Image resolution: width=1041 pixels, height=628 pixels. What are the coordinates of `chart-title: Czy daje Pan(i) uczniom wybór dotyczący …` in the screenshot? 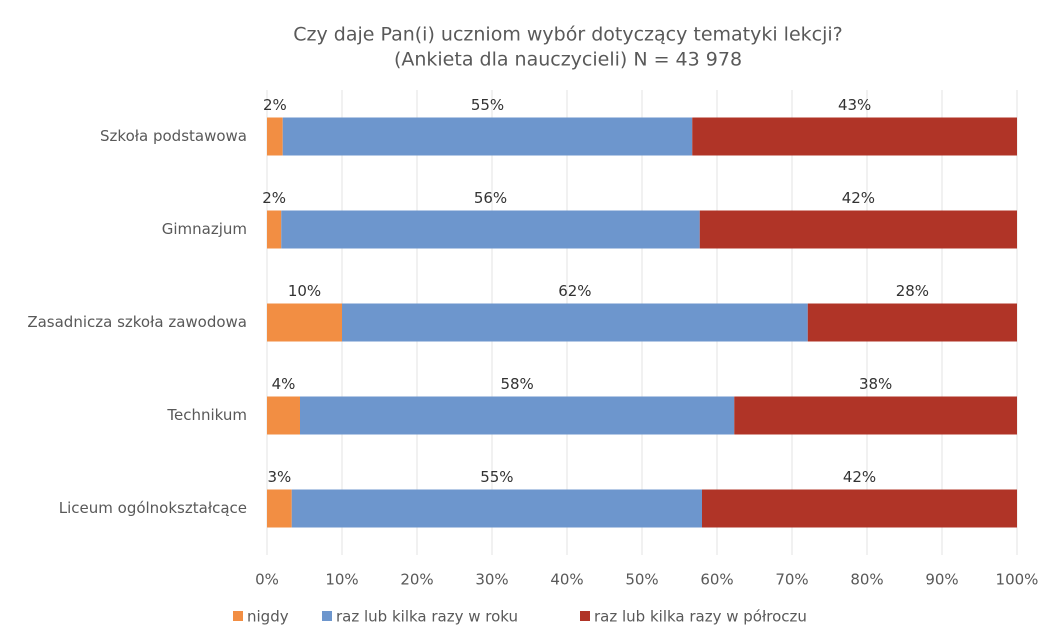 It's located at (567, 35).